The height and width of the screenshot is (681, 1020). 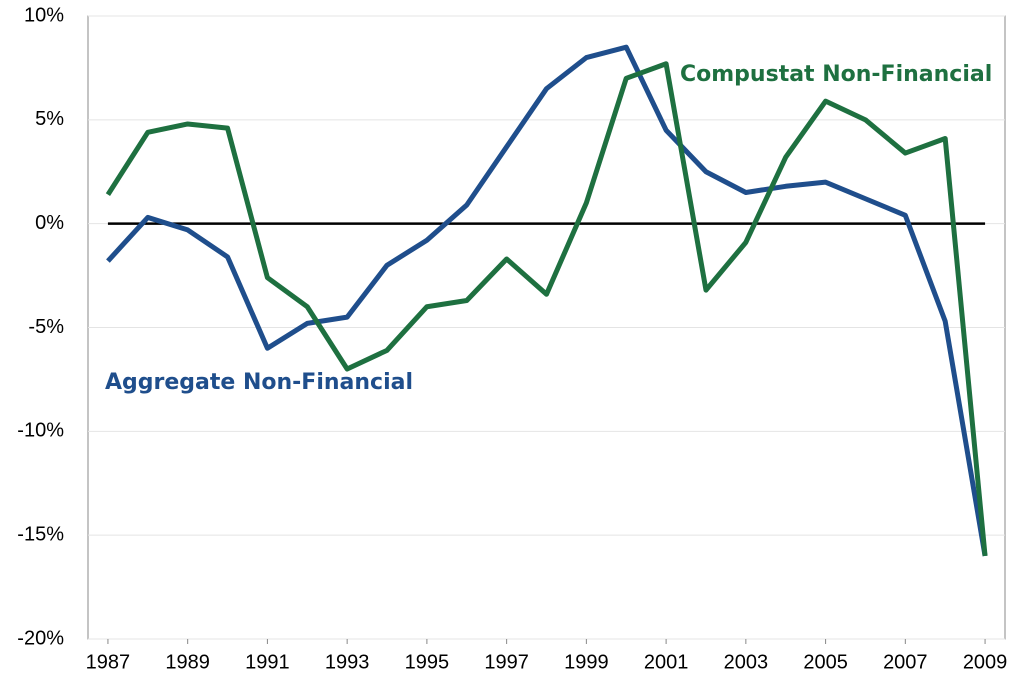 What do you see at coordinates (985, 662) in the screenshot?
I see `x-tick-label: 2009` at bounding box center [985, 662].